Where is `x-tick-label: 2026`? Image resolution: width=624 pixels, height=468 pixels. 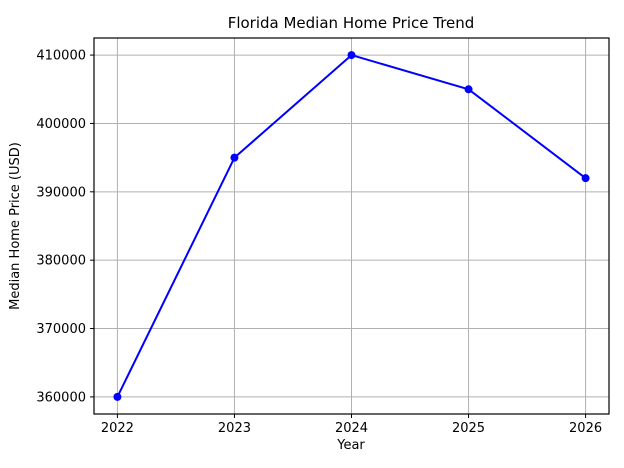
x-tick-label: 2026 is located at coordinates (585, 428).